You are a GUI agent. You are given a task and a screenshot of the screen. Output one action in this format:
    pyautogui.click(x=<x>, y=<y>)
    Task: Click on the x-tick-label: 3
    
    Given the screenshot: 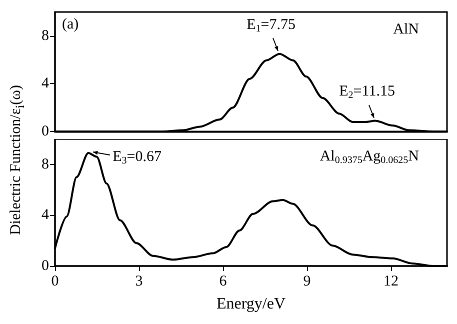 What is the action you would take?
    pyautogui.click(x=139, y=282)
    